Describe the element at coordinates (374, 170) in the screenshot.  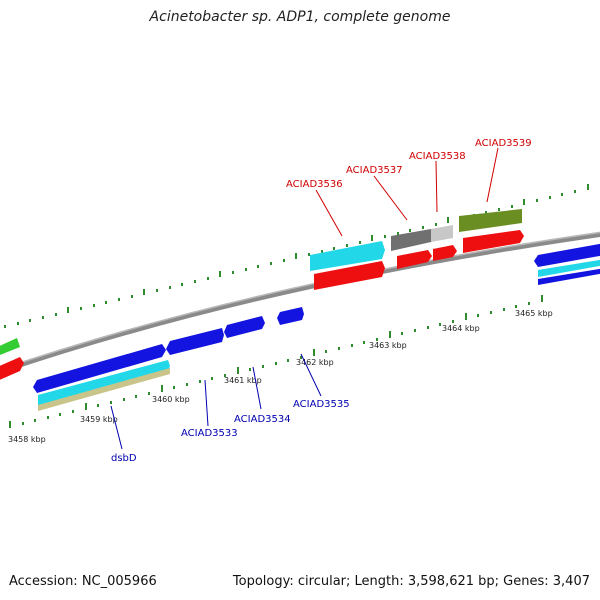
I see `gene-label: ACIAD3537` at that location.